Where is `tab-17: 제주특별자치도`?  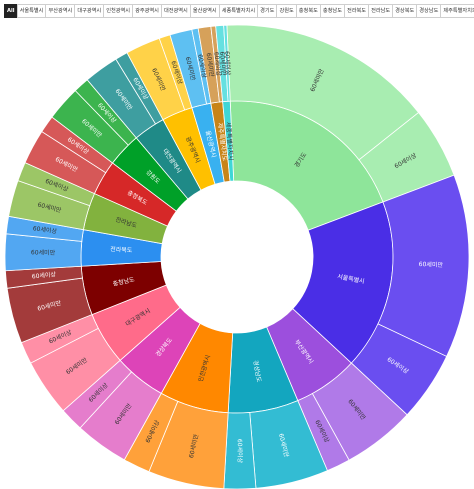
tab-17: 제주특별자치도 is located at coordinates (457, 11).